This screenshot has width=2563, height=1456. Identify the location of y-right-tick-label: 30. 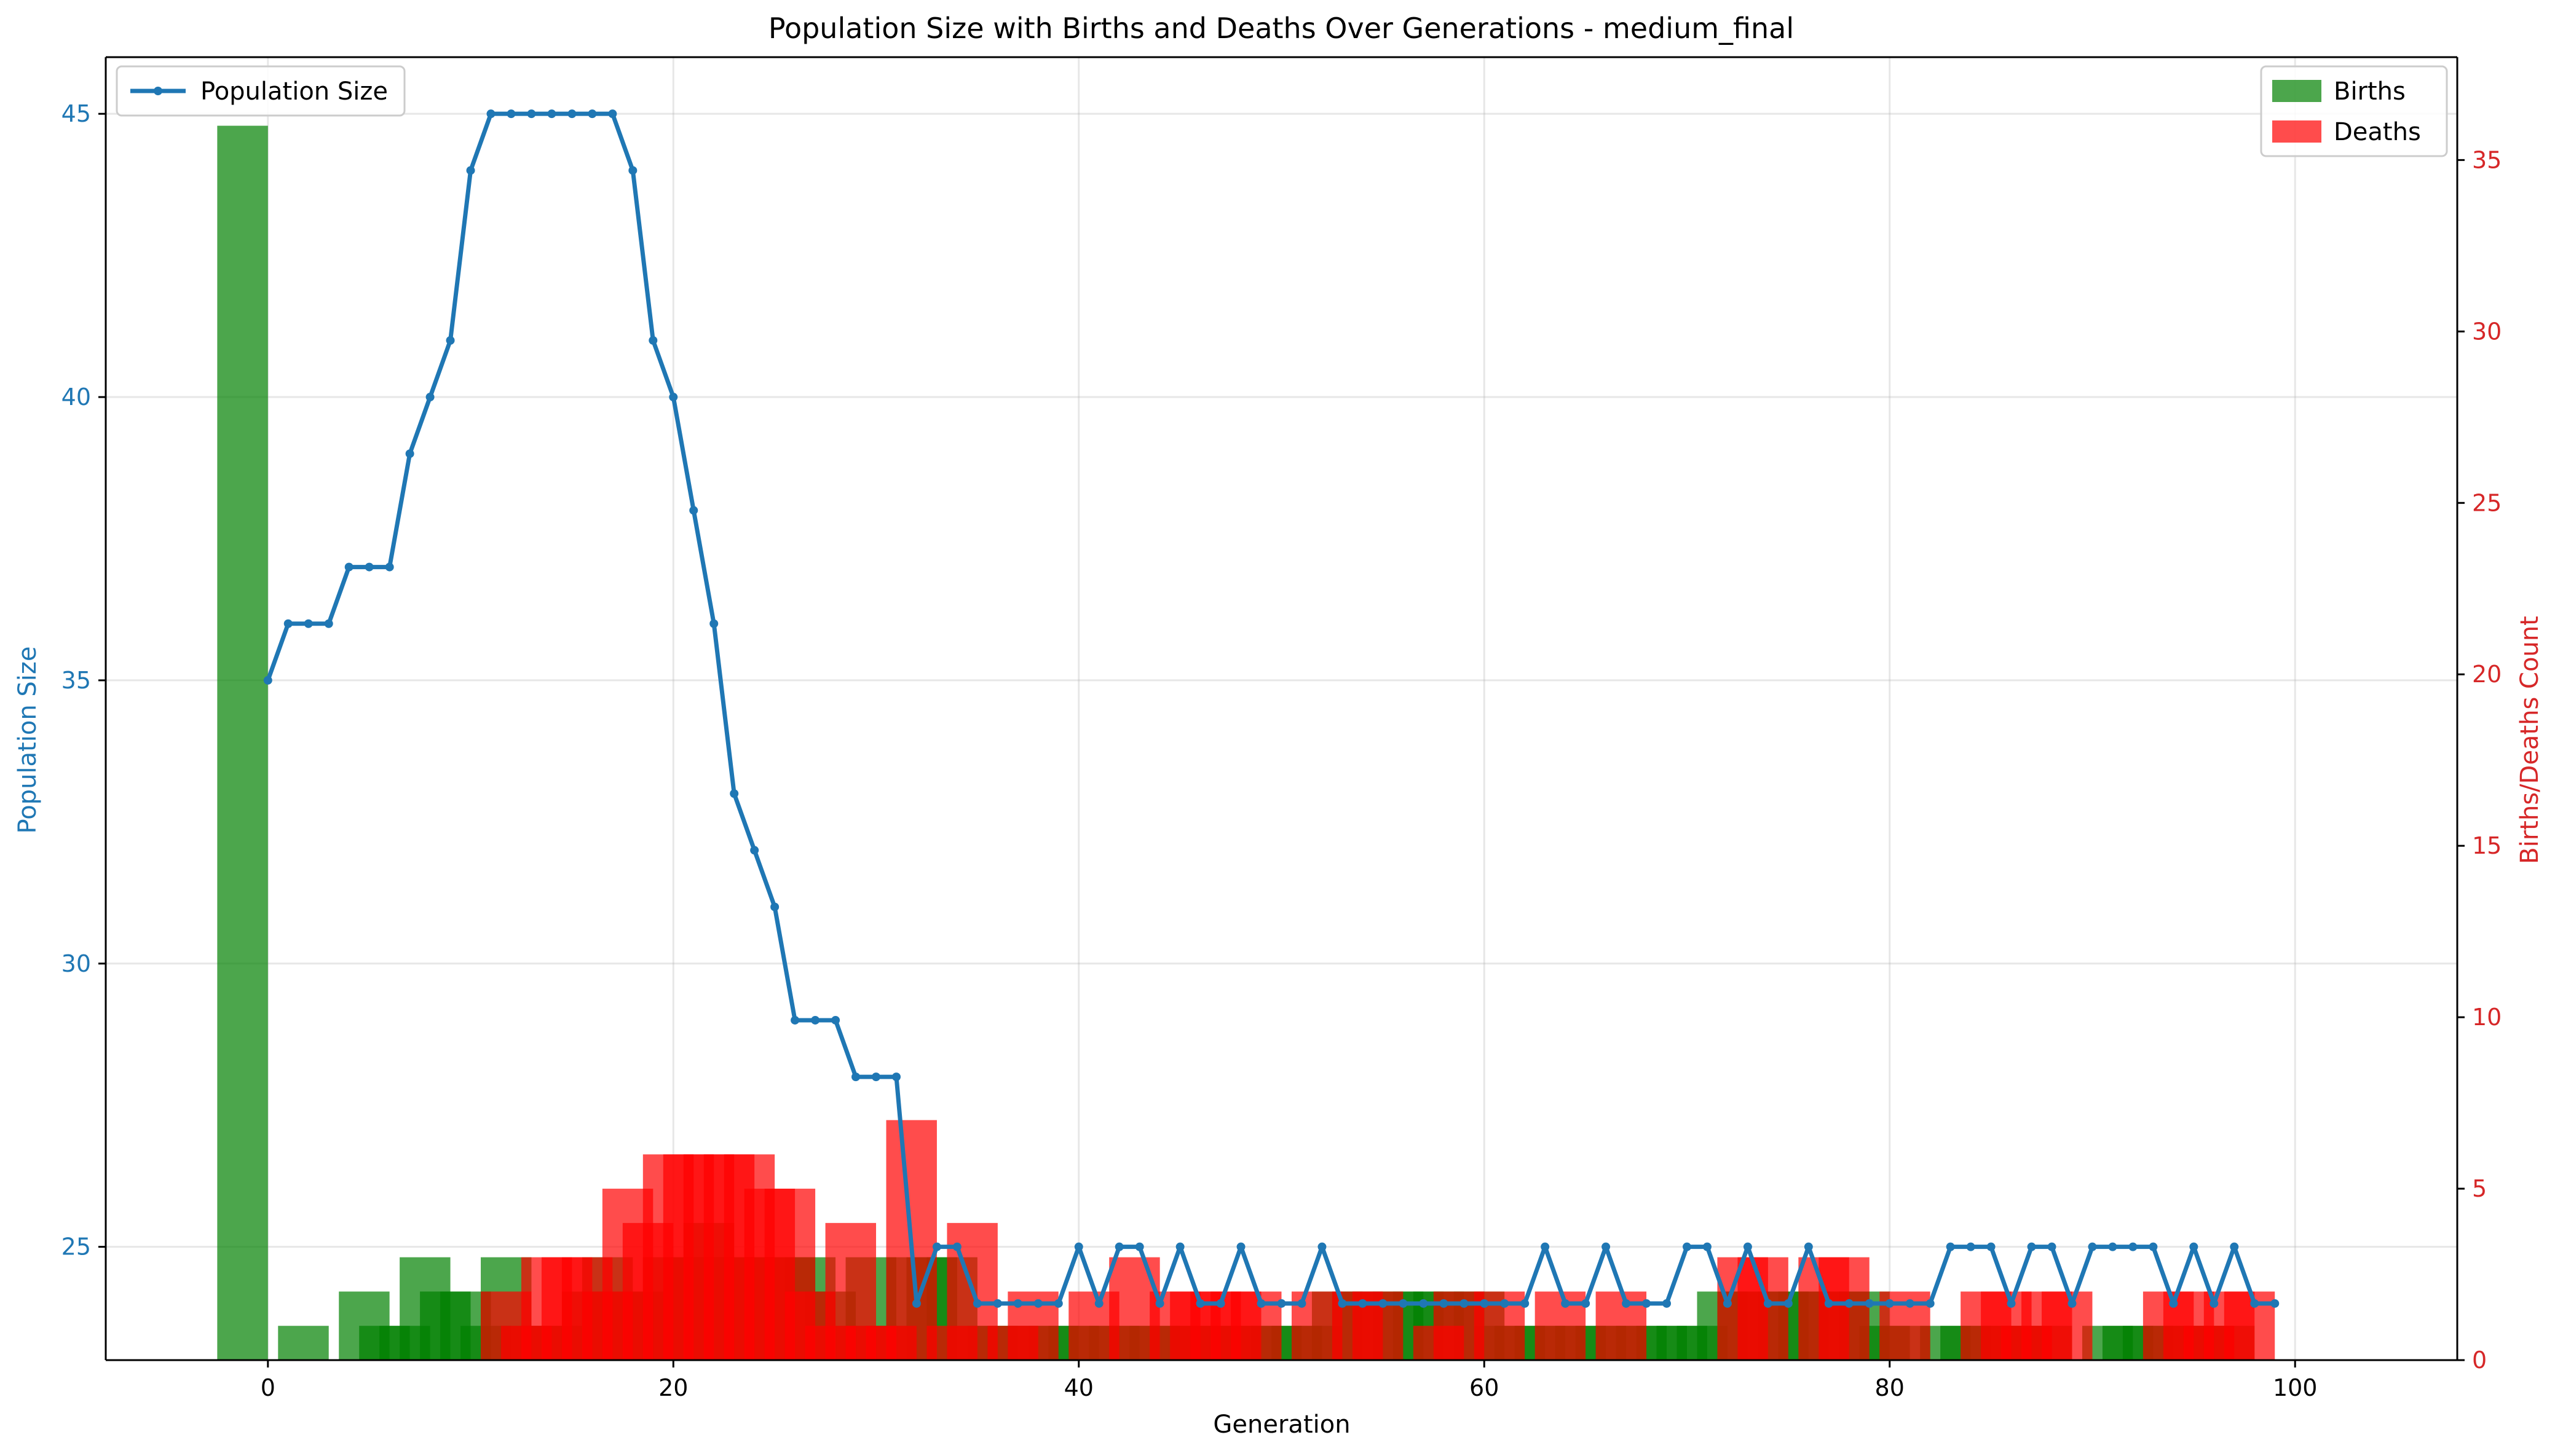
(2487, 331).